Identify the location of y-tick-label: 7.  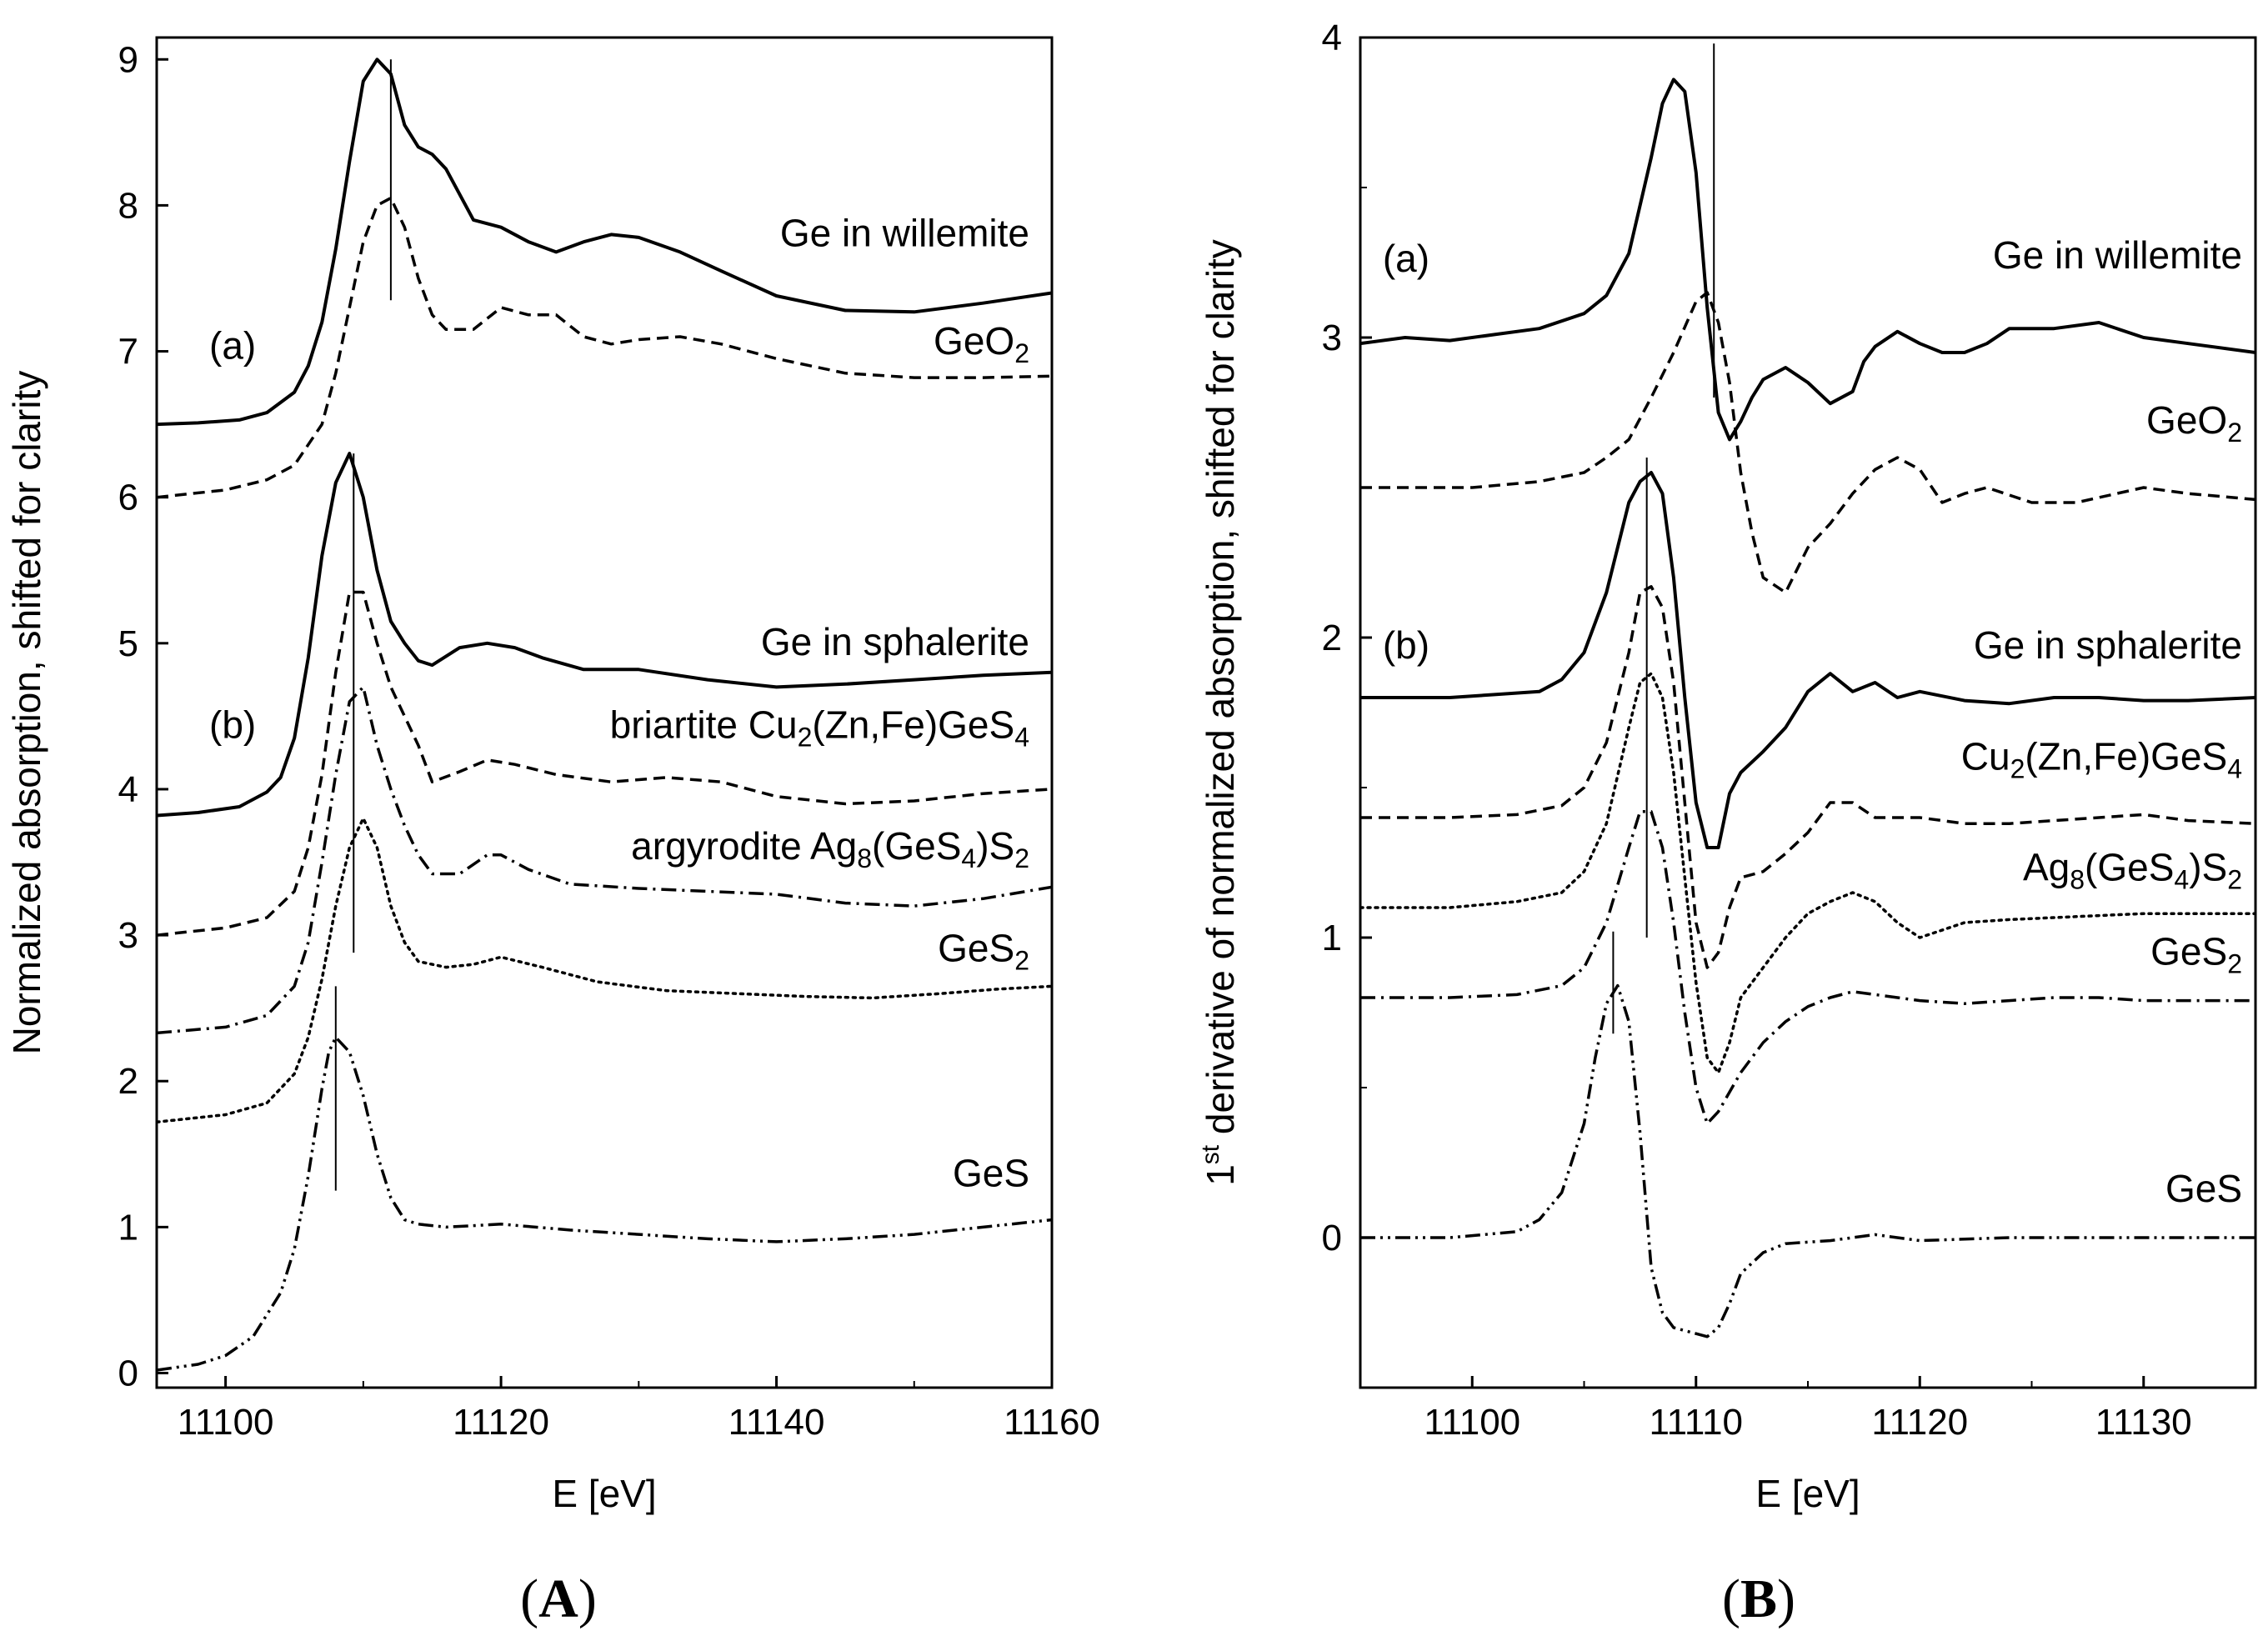
(128, 352).